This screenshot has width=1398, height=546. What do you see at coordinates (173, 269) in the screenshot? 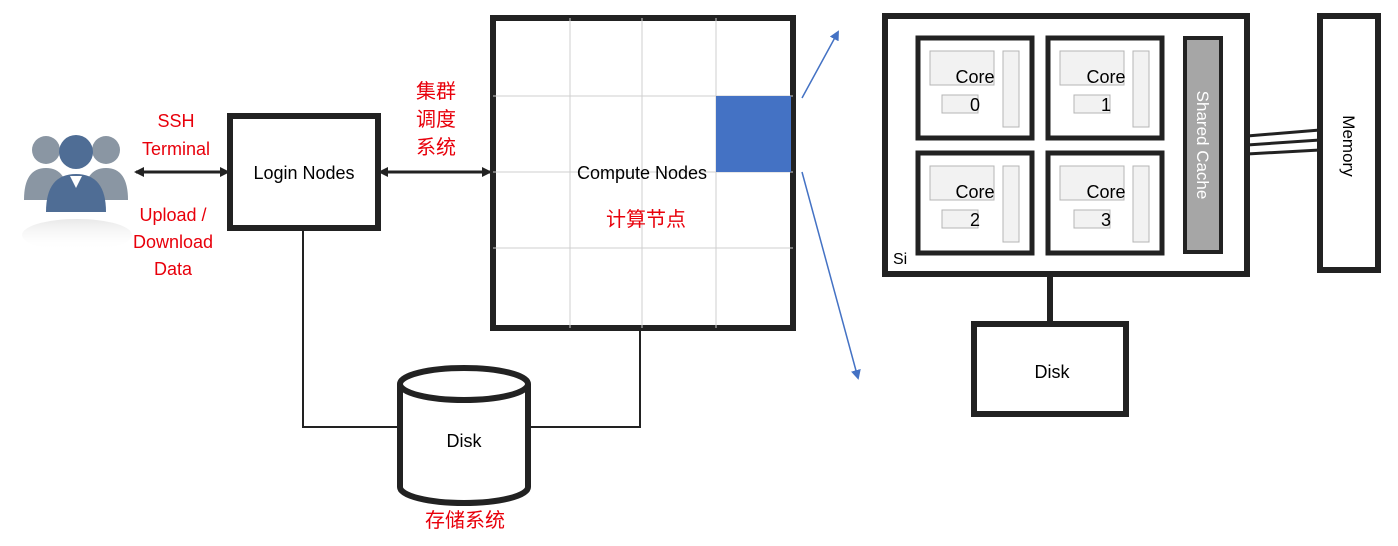
I see `upload-label-line3: Data` at bounding box center [173, 269].